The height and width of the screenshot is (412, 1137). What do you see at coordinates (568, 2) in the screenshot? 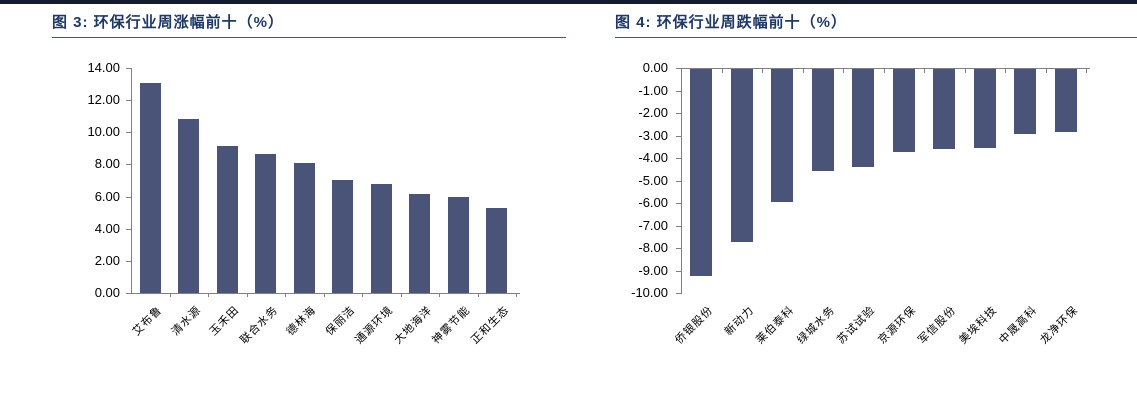
I see `top-divider-rule` at bounding box center [568, 2].